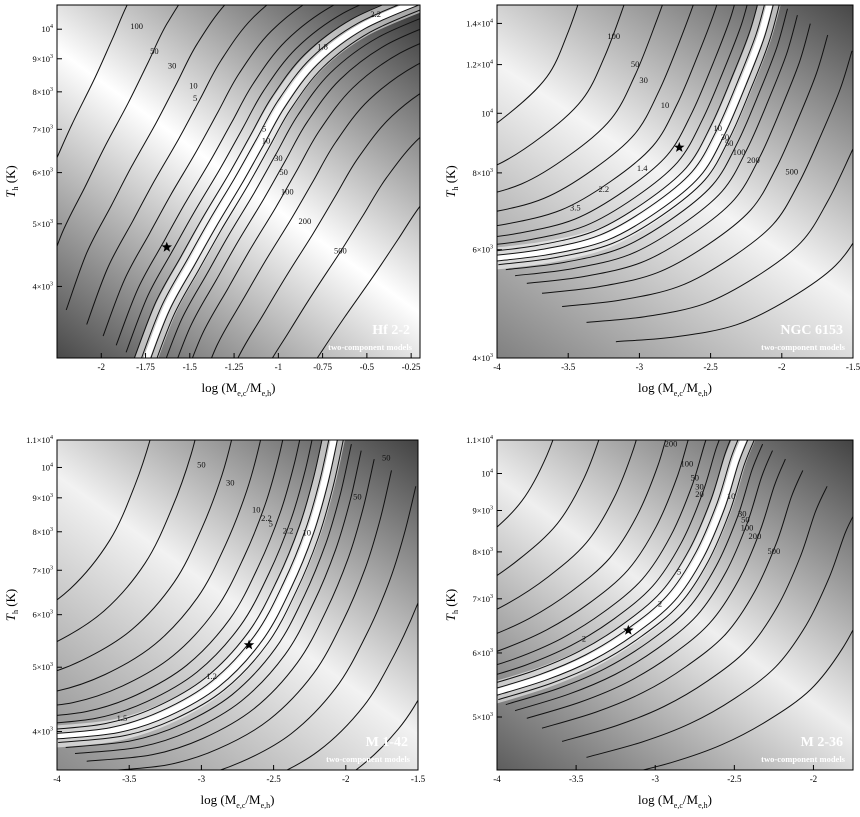 This screenshot has width=860, height=817. What do you see at coordinates (193, 85) in the screenshot?
I see `contour-label: 10` at bounding box center [193, 85].